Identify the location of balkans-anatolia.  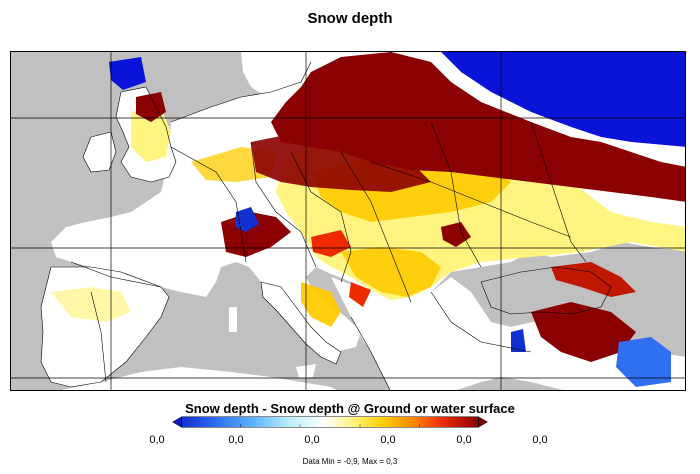
(508, 333).